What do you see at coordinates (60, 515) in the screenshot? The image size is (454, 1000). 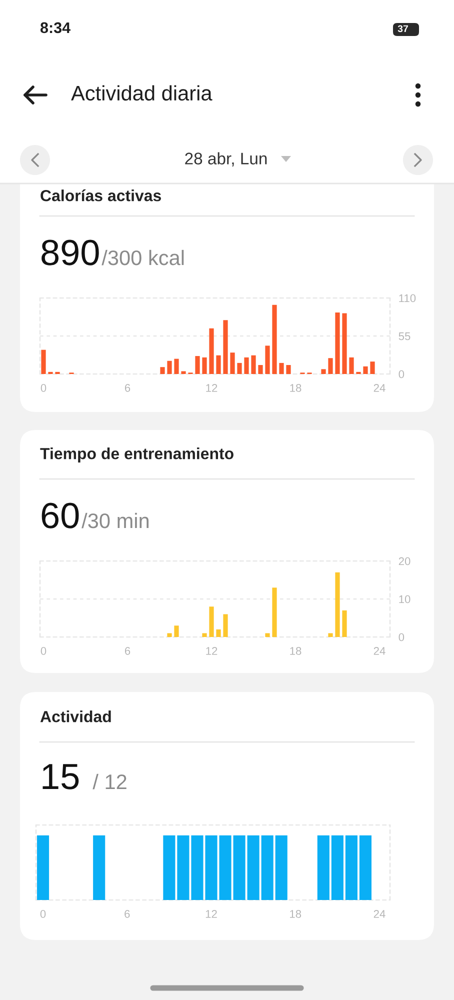 I see `chart-subtitle: 60` at bounding box center [60, 515].